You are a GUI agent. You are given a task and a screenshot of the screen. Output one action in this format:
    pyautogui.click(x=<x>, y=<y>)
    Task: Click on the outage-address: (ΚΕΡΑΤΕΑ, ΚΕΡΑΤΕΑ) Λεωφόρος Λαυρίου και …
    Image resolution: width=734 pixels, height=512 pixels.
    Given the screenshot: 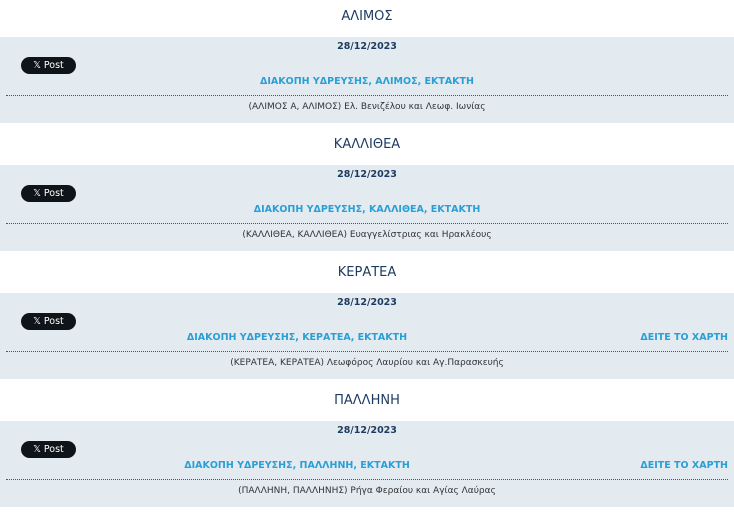 What is the action you would take?
    pyautogui.click(x=367, y=363)
    